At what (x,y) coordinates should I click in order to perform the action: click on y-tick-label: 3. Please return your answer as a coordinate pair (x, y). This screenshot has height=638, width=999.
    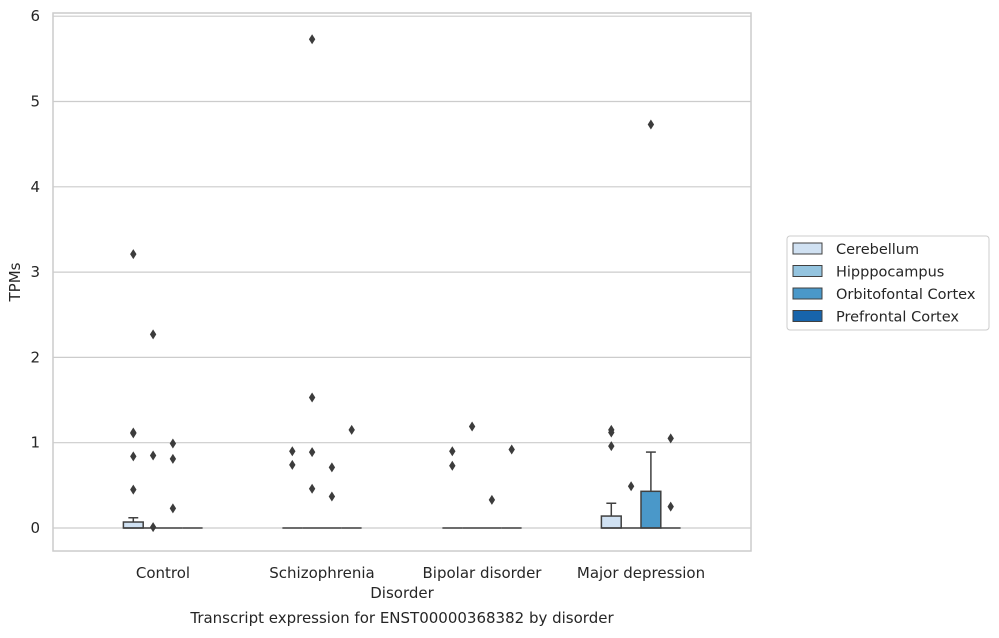
    Looking at the image, I should click on (35, 272).